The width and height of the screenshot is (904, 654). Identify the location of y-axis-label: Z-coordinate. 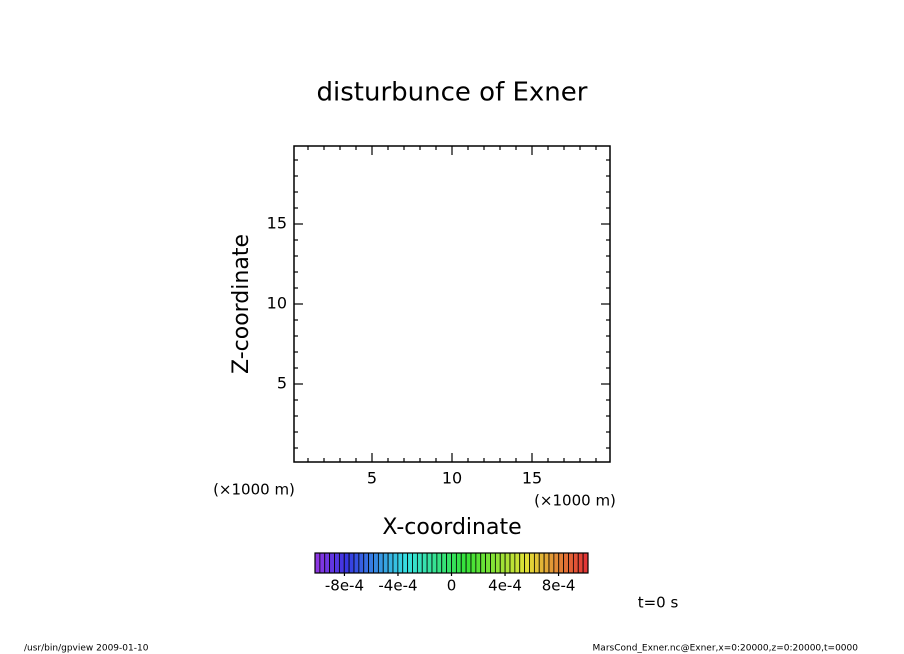
(241, 304).